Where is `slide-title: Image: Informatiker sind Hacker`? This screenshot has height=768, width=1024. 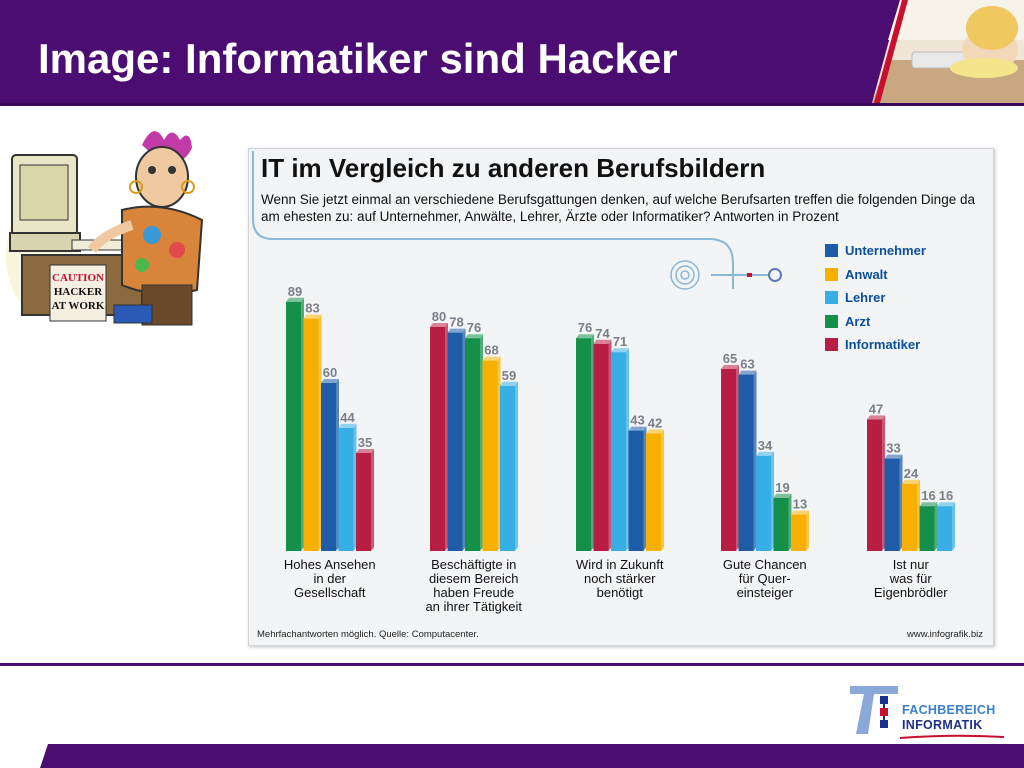
slide-title: Image: Informatiker sind Hacker is located at coordinates (358, 58).